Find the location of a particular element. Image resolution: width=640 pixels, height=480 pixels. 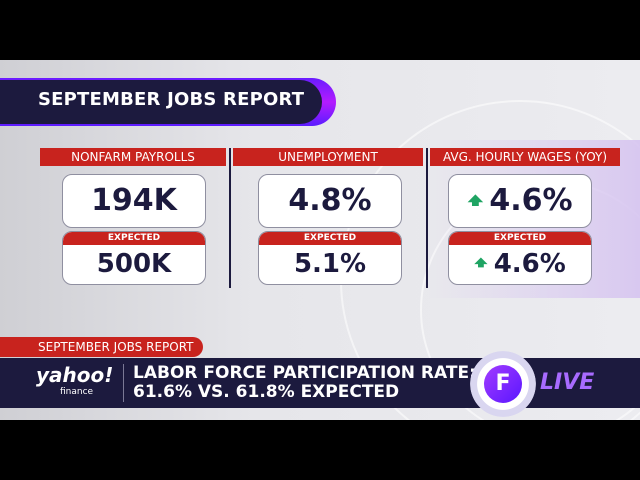

column-header-unemployment: UNEMPLOYMENT is located at coordinates (328, 157).